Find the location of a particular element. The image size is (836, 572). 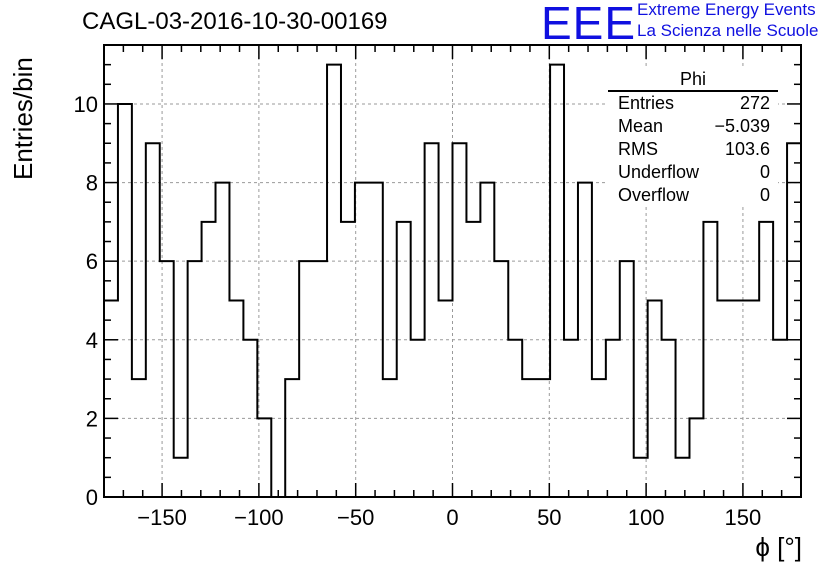

stats-row-overflow: Overflow 0 is located at coordinates (693, 195).